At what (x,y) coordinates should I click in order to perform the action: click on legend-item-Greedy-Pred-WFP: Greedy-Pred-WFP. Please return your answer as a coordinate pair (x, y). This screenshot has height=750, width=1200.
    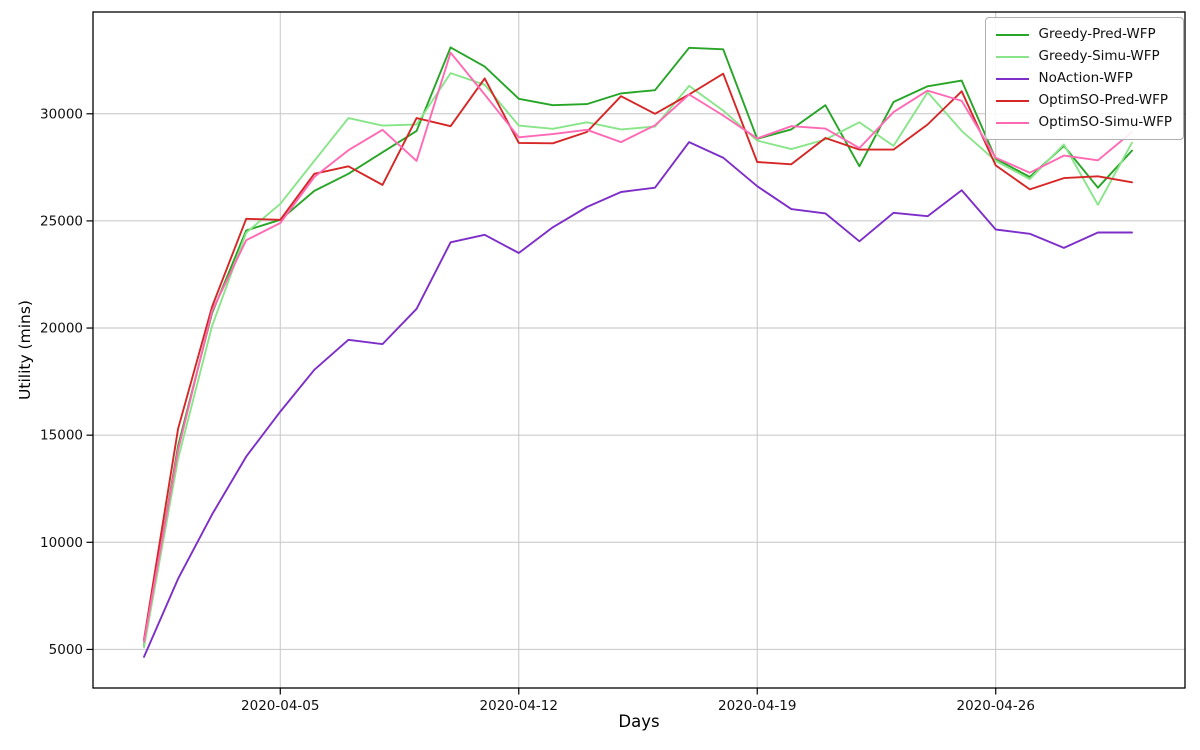
    Looking at the image, I should click on (1083, 34).